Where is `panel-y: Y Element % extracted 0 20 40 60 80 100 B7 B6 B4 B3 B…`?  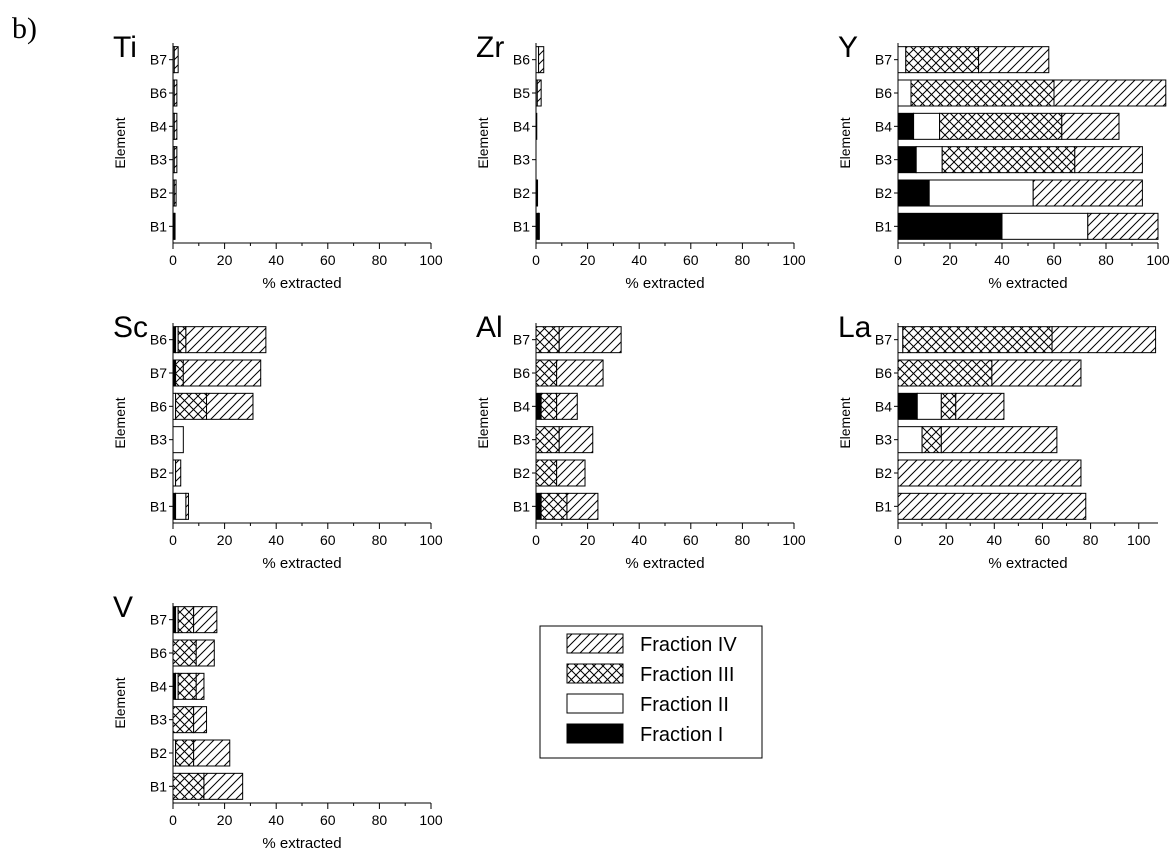
panel-y: Y Element % extracted 0 20 40 60 80 100 B7 B6 B4 B3 B… is located at coordinates (1003, 161).